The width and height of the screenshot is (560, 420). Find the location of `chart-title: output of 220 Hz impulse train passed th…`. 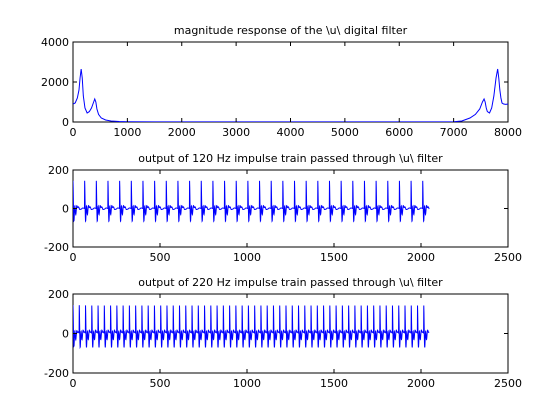

chart-title: output of 220 Hz impulse train passed th… is located at coordinates (290, 282).